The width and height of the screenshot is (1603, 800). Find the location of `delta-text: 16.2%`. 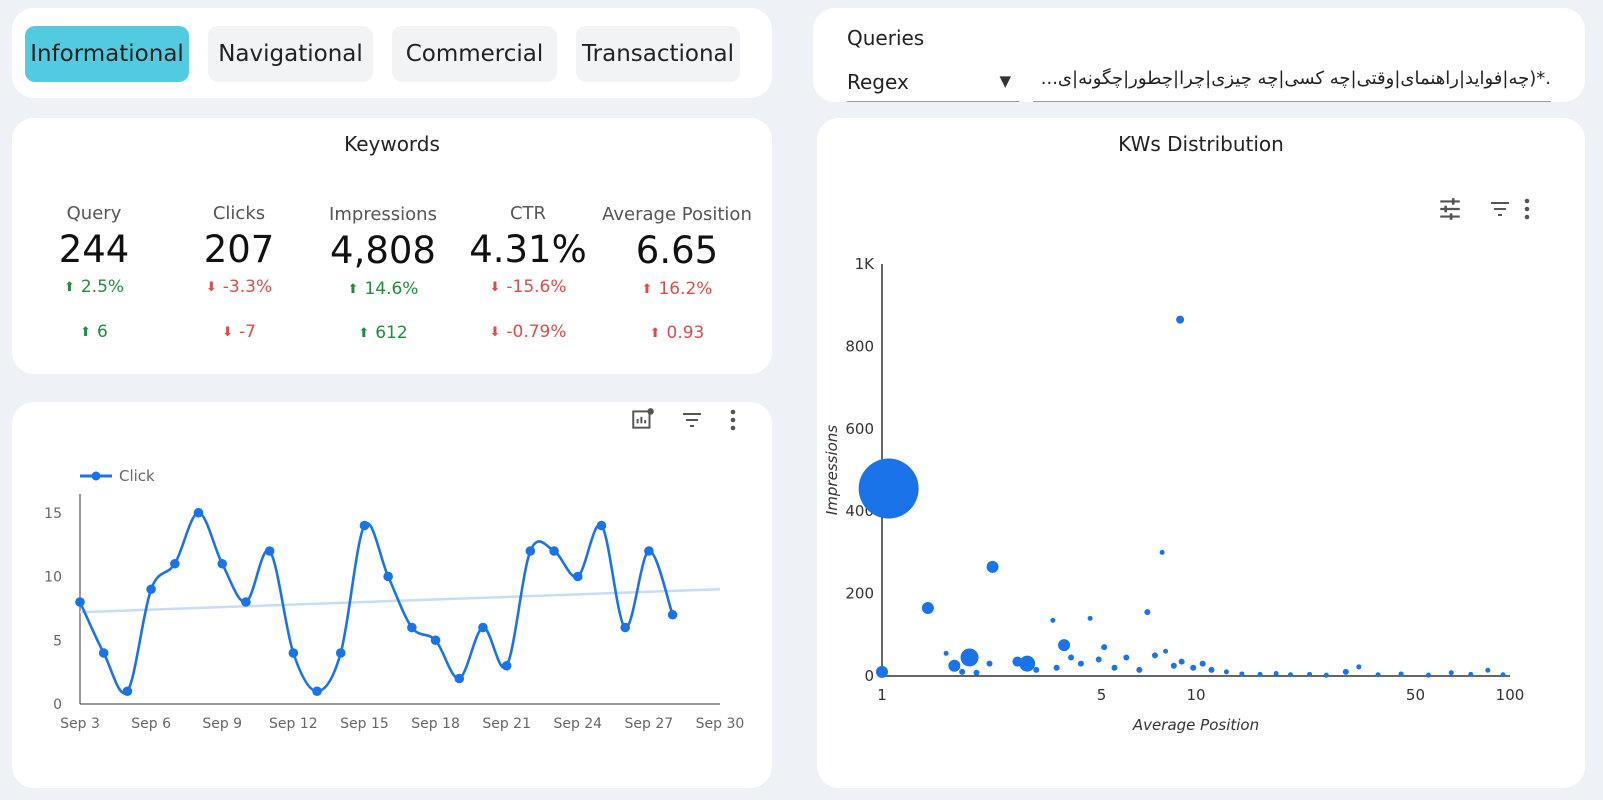

delta-text: 16.2% is located at coordinates (685, 289).